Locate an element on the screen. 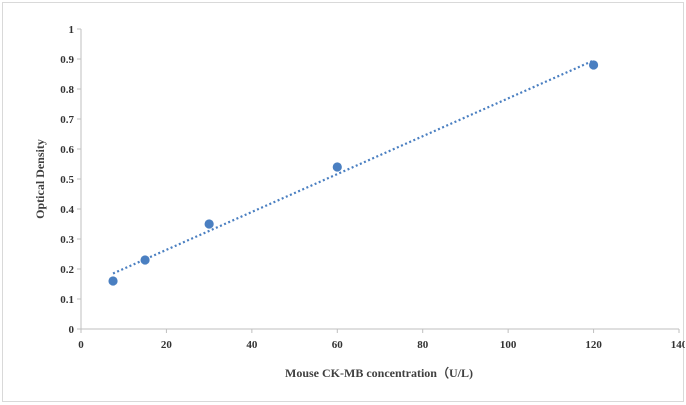  x-axis-title: Mouse CK-MB concentration（U/L) is located at coordinates (379, 372).